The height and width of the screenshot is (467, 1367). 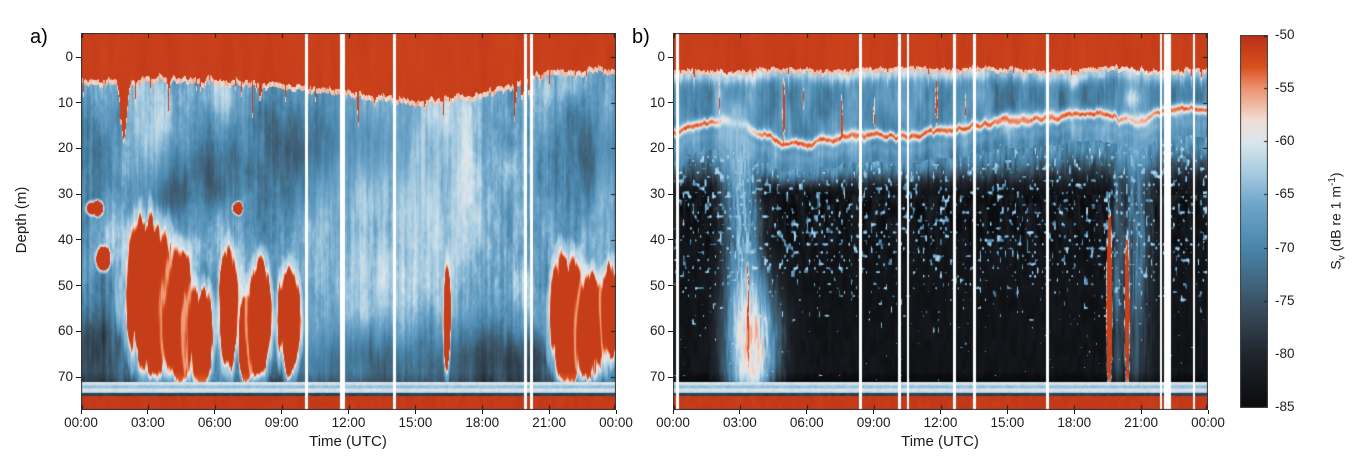 What do you see at coordinates (1335, 265) in the screenshot?
I see `colorbar-title-prefix: S` at bounding box center [1335, 265].